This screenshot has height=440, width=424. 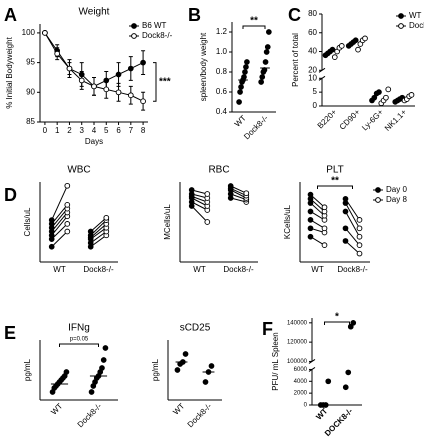 What do you see at coordinates (295, 60) in the screenshot?
I see `y-axis-label: Percent of total` at bounding box center [295, 60].